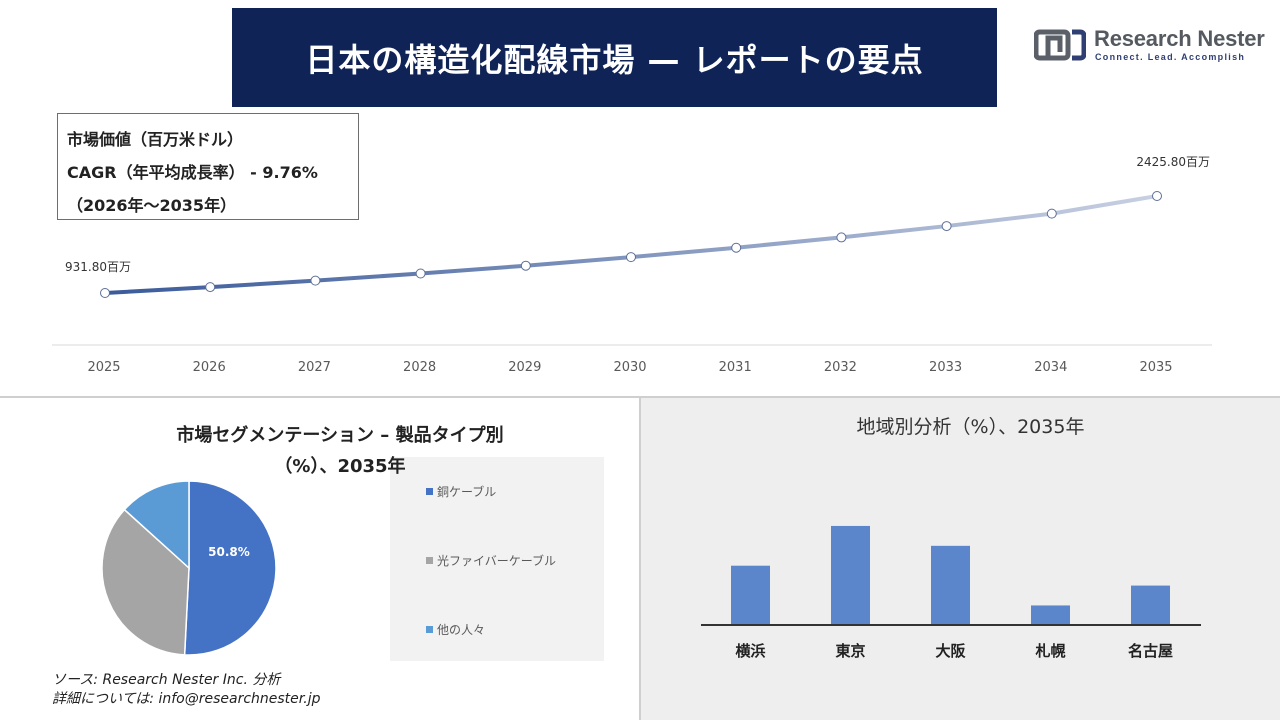  I want to click on cagr-label: CAGR（年平均成長率） - 9.76%, so click(192, 172).